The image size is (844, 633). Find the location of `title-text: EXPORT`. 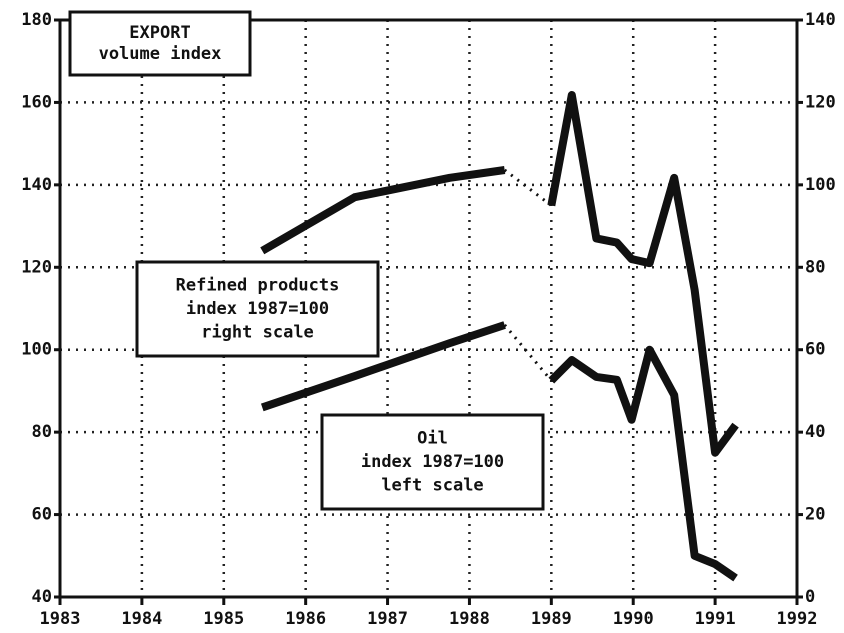

title-text: EXPORT is located at coordinates (159, 33).